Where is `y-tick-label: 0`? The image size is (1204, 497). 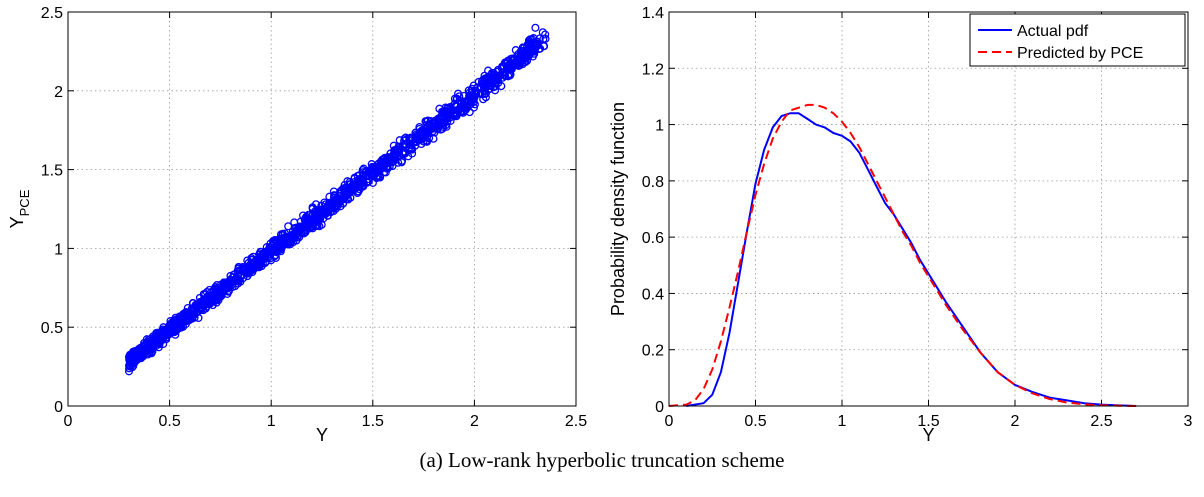 y-tick-label: 0 is located at coordinates (58, 407).